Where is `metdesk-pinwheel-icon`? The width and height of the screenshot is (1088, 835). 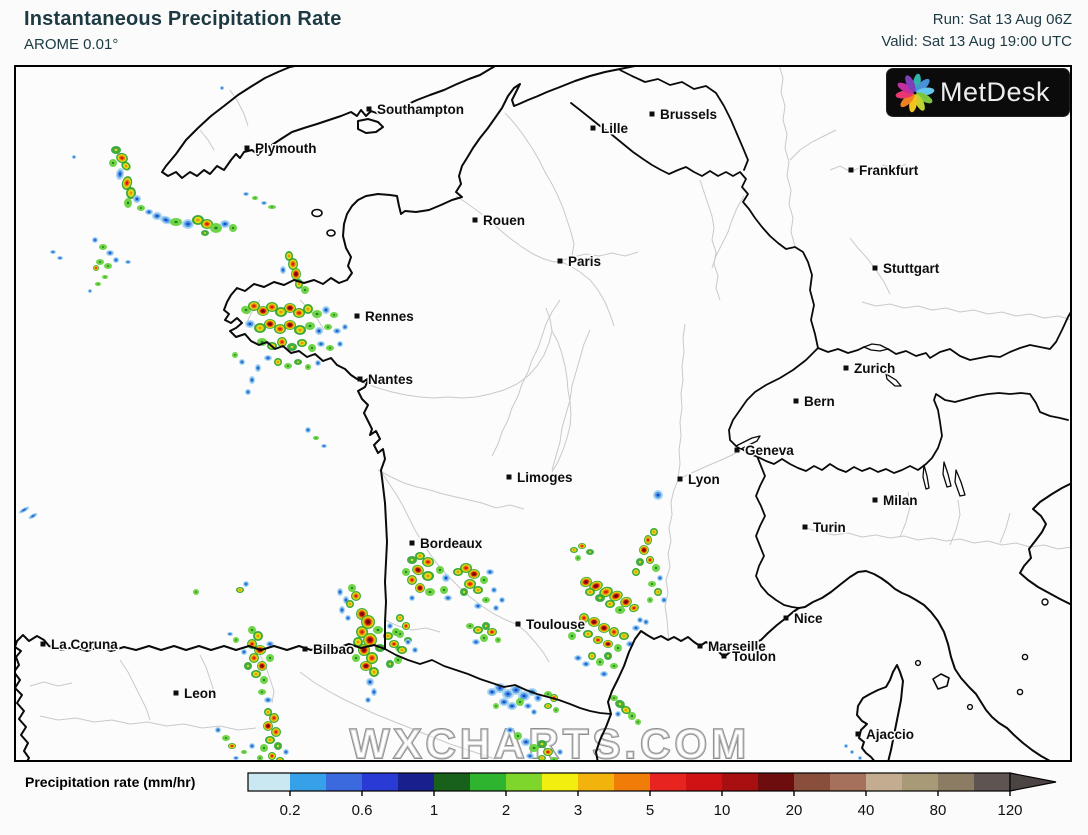 metdesk-pinwheel-icon is located at coordinates (915, 92).